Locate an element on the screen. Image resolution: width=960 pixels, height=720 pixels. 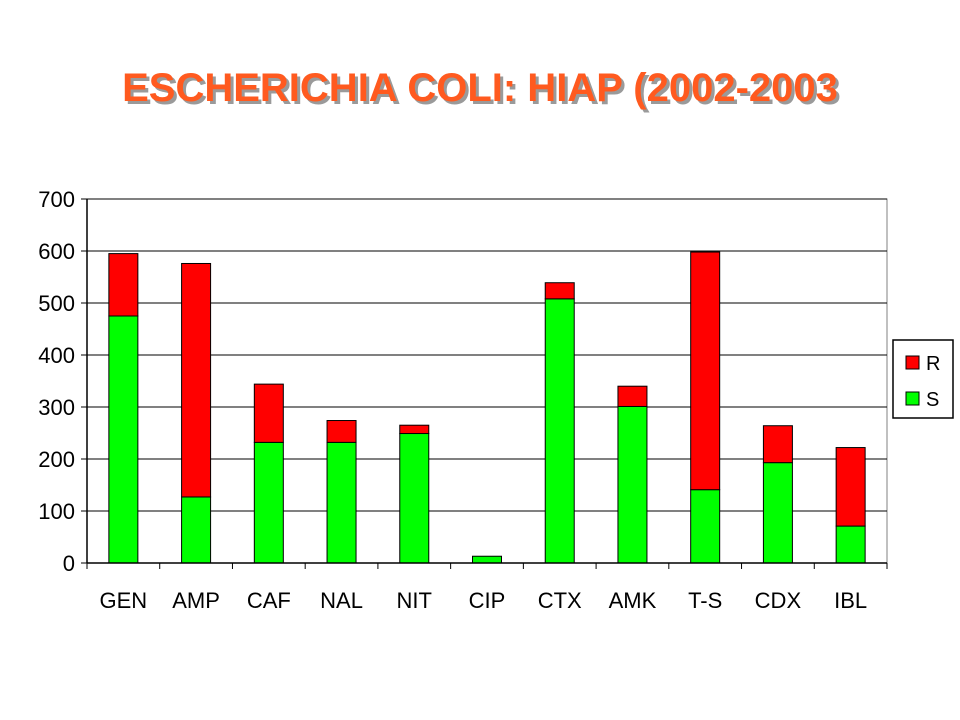
bar-r-gen is located at coordinates (123, 285).